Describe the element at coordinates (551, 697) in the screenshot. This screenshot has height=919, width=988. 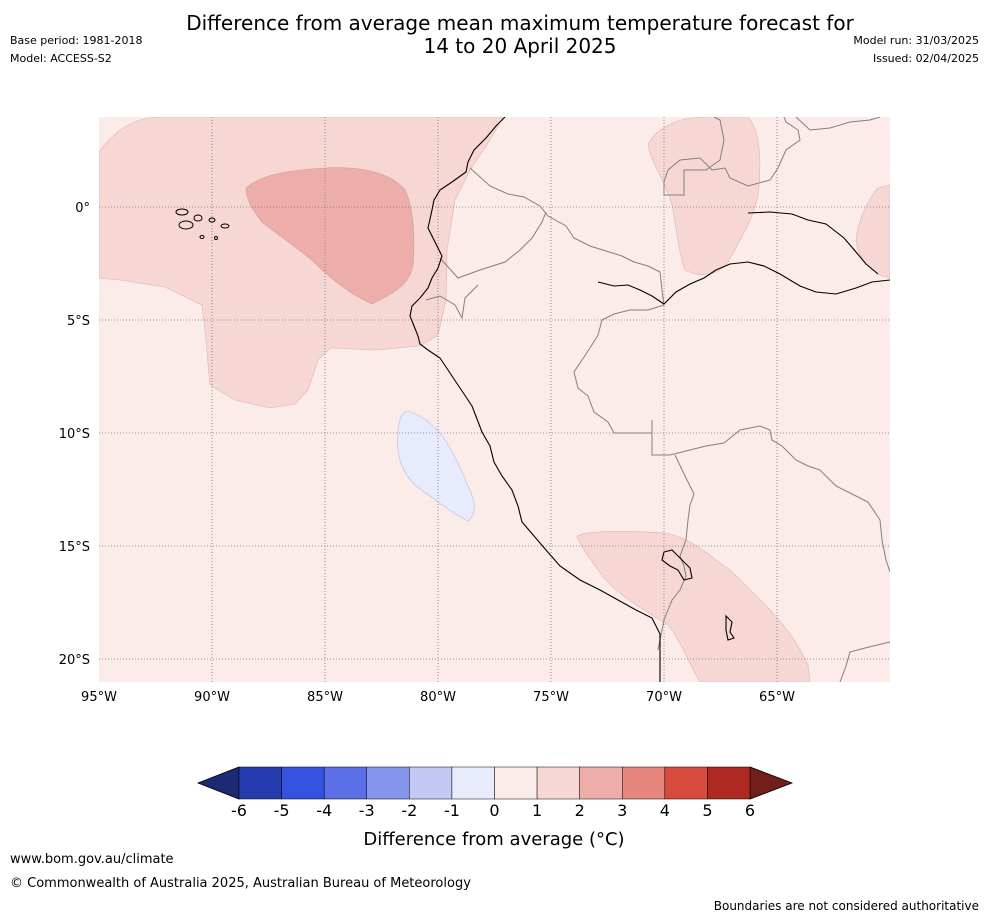
I see `lon-label: 75°W` at that location.